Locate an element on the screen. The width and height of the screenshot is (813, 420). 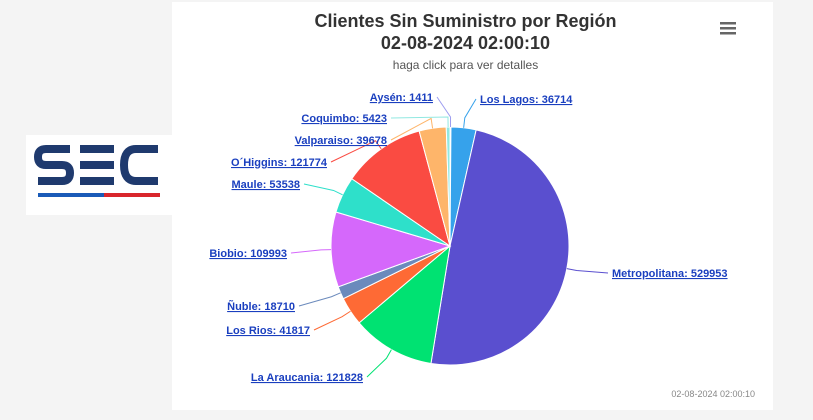
data-label-los-lagos: Los Lagos: 36714 is located at coordinates (526, 100).